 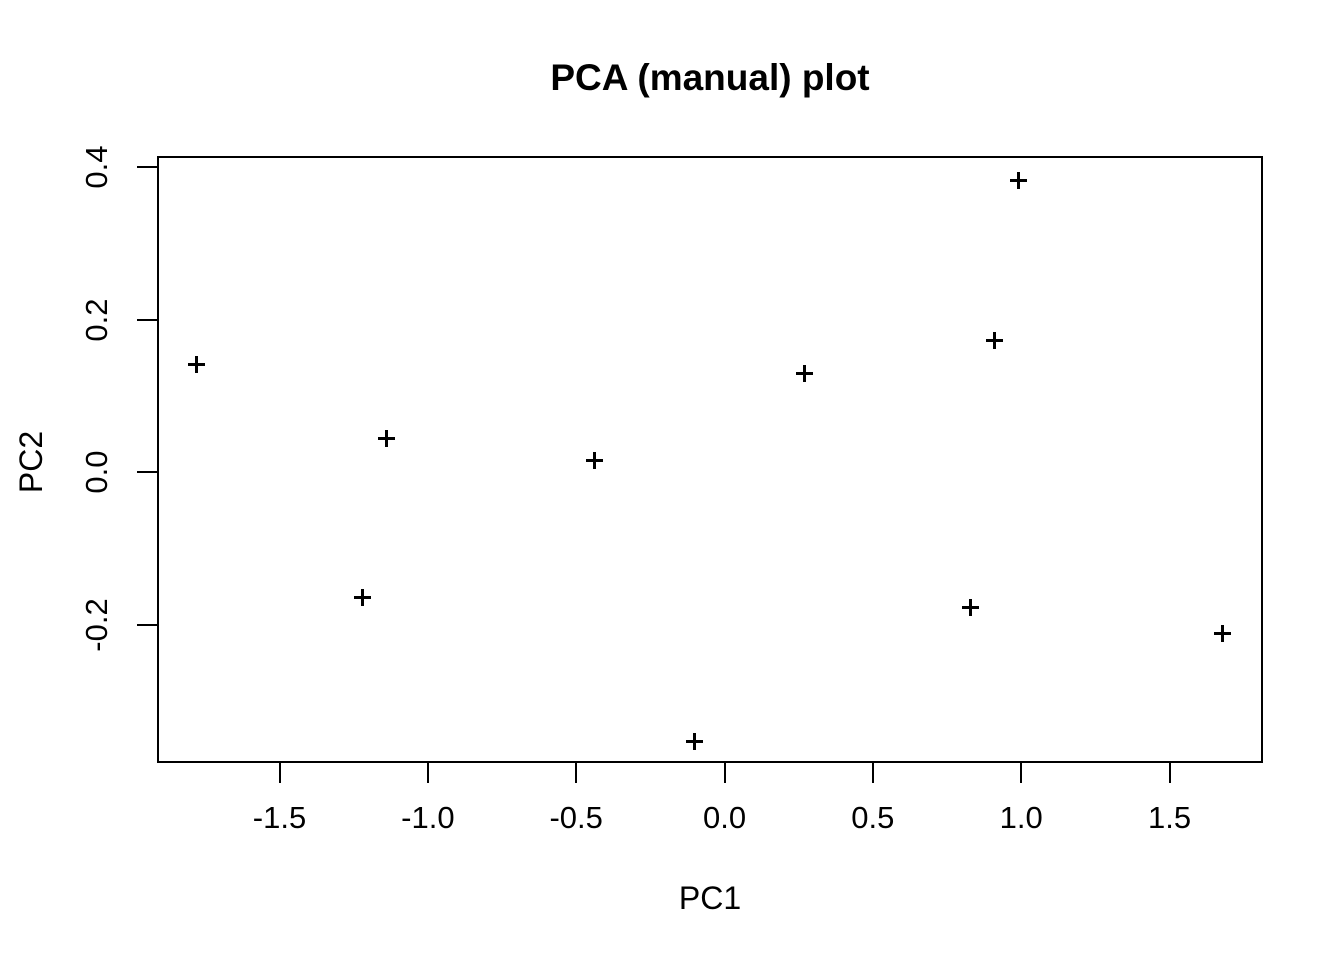 What do you see at coordinates (96, 625) in the screenshot?
I see `y-axis-tick-label: -0.2` at bounding box center [96, 625].